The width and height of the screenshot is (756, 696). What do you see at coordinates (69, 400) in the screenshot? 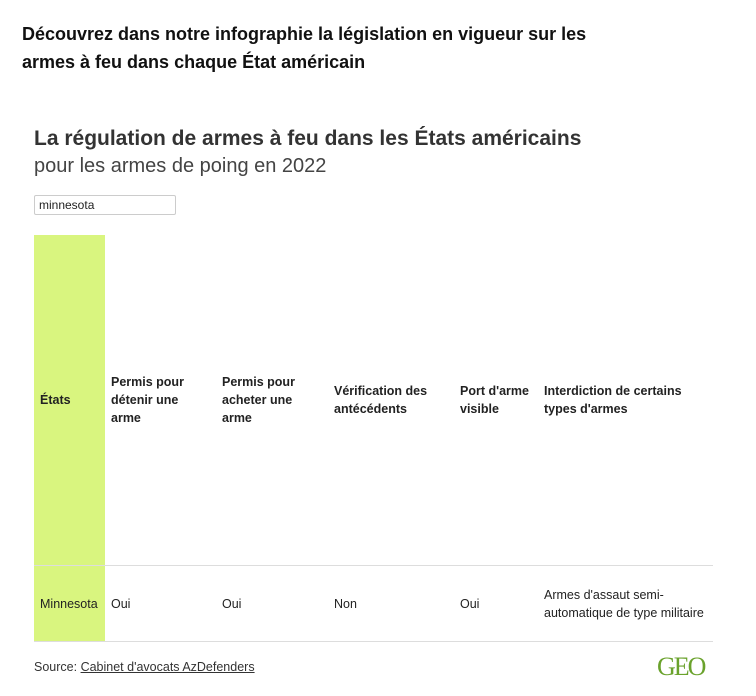
I see `column-header-states: États` at bounding box center [69, 400].